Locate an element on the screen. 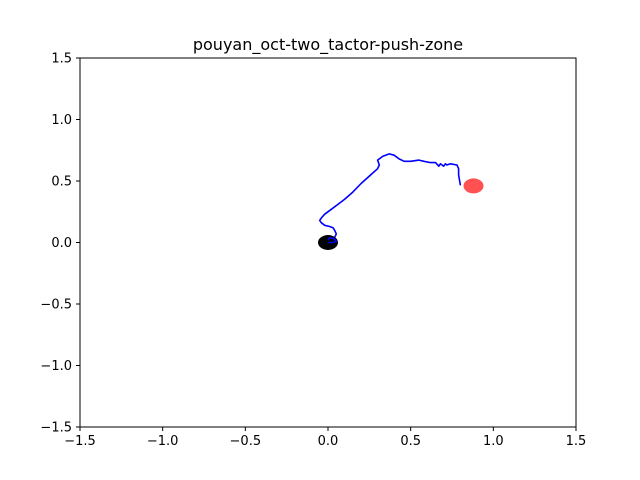 This screenshot has height=480, width=640. x-axis: −1.5 −1.0 −0.5 0.0 0.5 1.0 1.5 is located at coordinates (325, 438).